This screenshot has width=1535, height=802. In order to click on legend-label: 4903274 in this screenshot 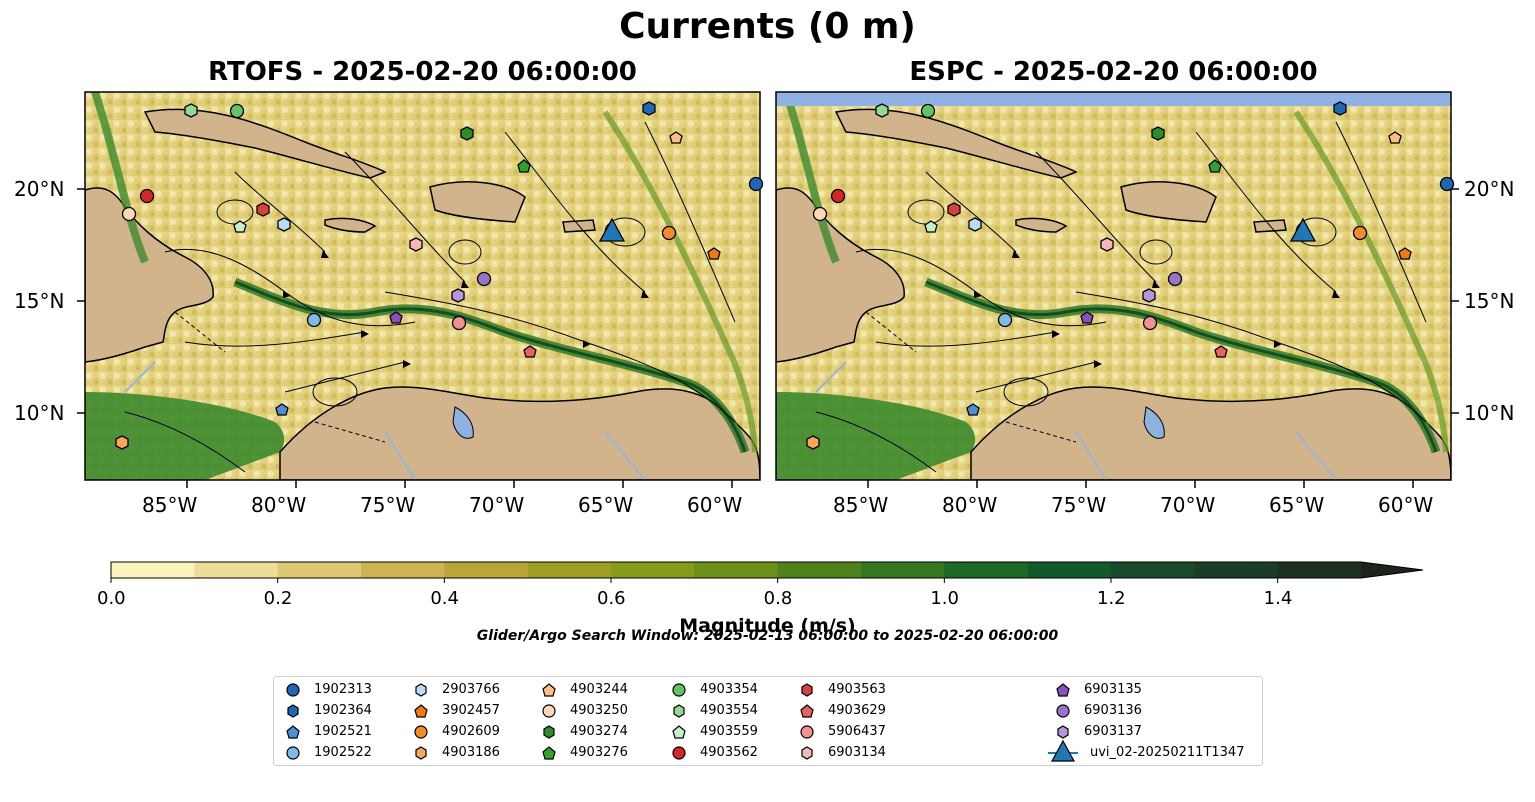, I will do `click(599, 731)`.